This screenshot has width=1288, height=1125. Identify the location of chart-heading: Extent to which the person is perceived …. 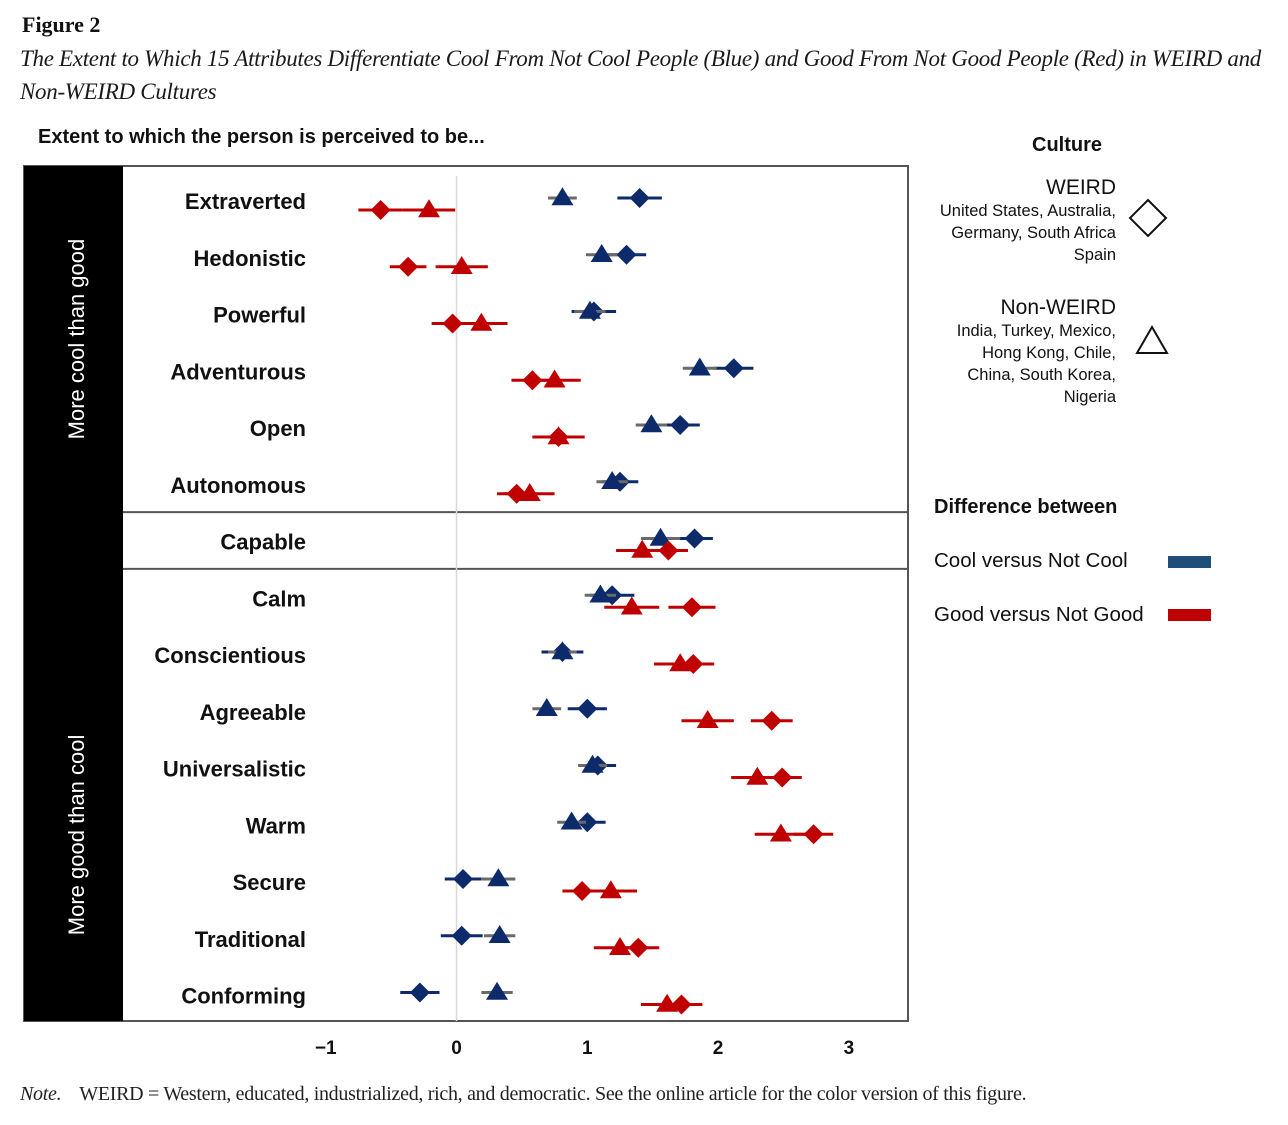
(261, 137).